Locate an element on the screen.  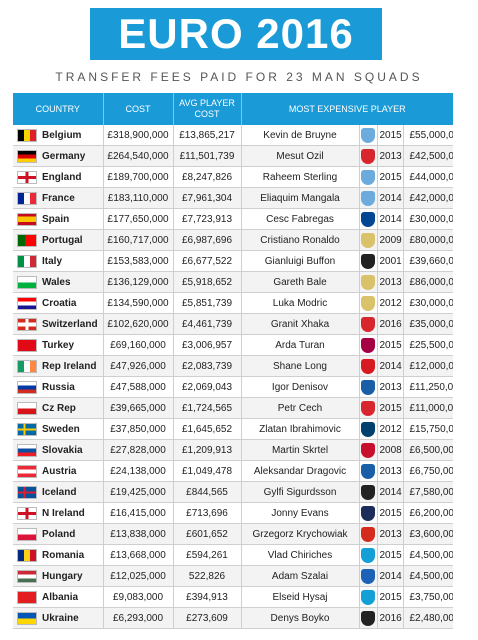
cost-cell: £134,590,000 is located at coordinates (138, 303).